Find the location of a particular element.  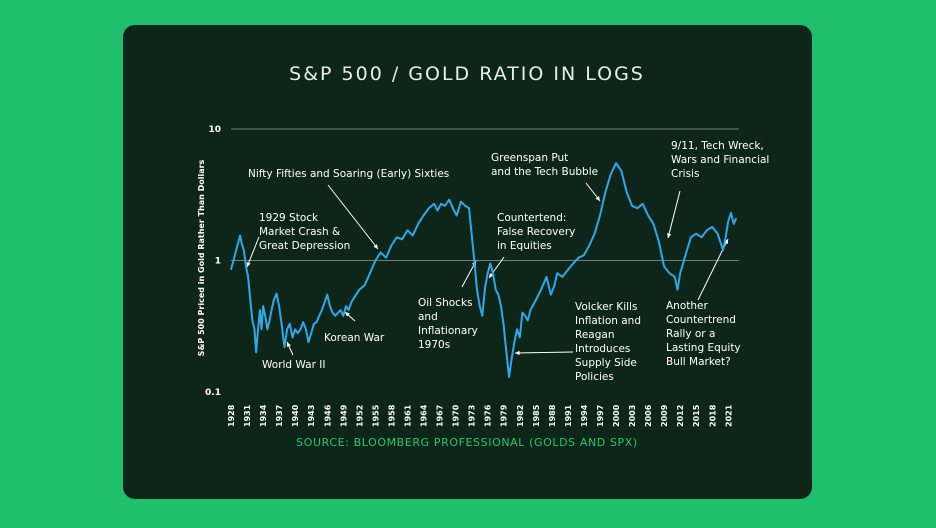

annotation-line: Another is located at coordinates (687, 306).